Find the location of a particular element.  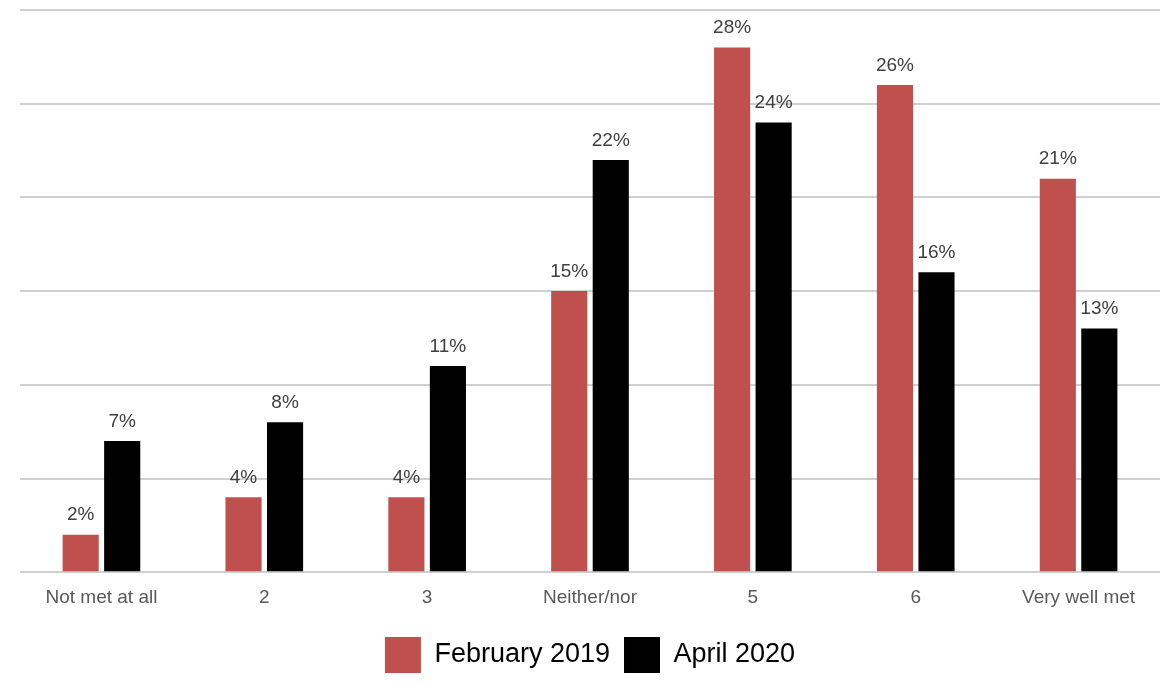

x-tick-label: 5 is located at coordinates (753, 596).